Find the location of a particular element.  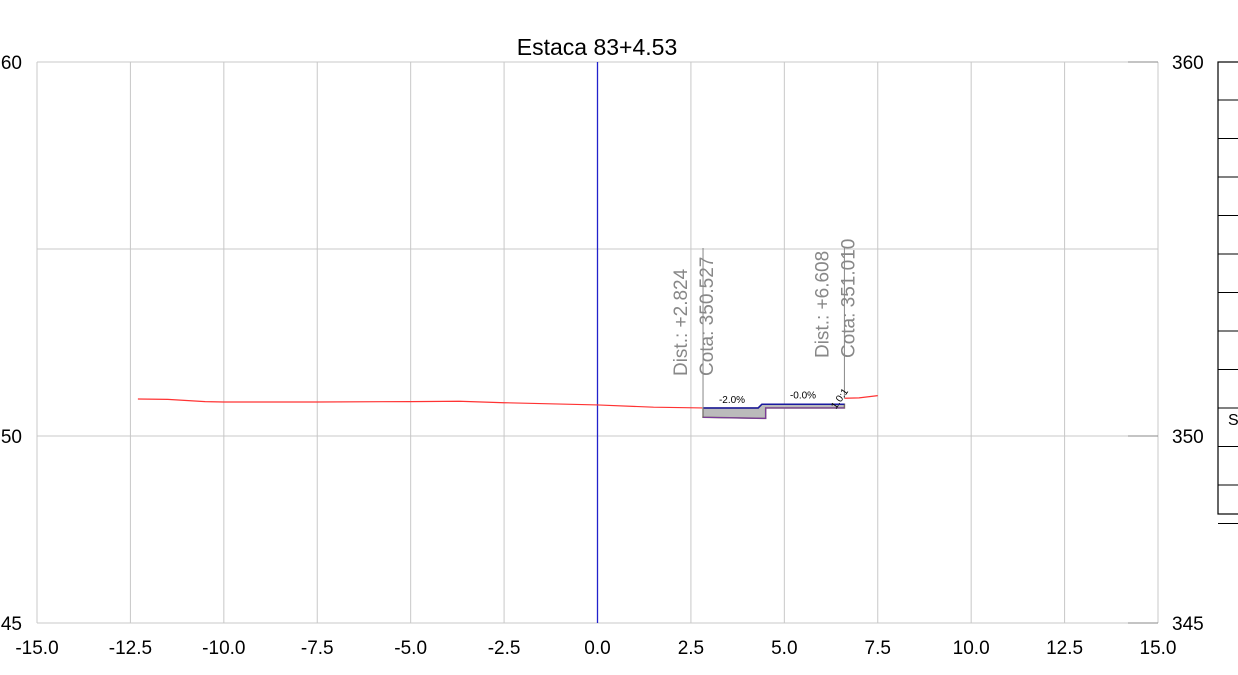

annotation-text: Dist.: +2.824 is located at coordinates (681, 322).